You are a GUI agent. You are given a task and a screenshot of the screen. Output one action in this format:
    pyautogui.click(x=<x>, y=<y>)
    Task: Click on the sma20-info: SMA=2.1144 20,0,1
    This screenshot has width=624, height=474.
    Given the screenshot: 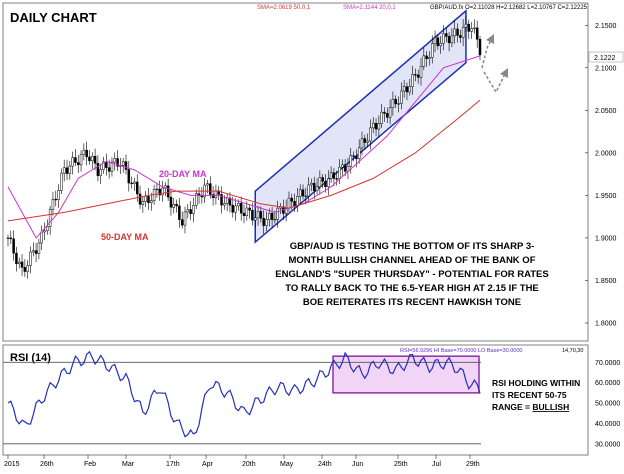 What is the action you would take?
    pyautogui.click(x=369, y=8)
    